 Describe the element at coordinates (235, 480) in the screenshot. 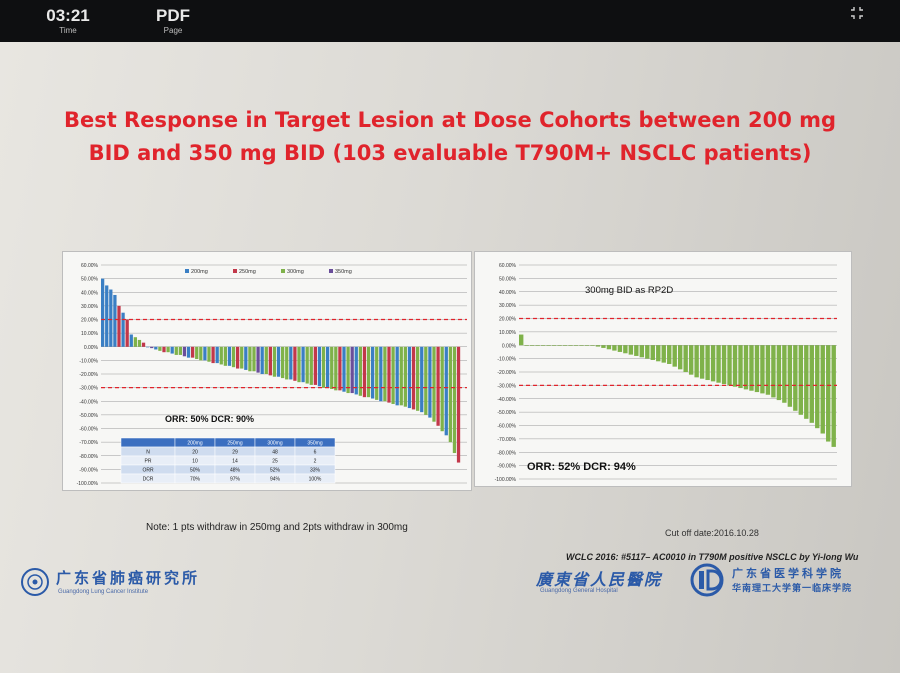

I see `table-cell-text: 97%` at that location.